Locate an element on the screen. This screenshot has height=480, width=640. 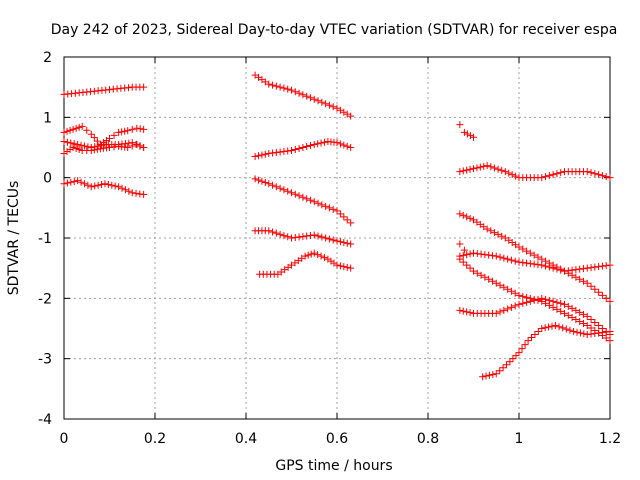
x-tick-label: 1.2 is located at coordinates (610, 439).